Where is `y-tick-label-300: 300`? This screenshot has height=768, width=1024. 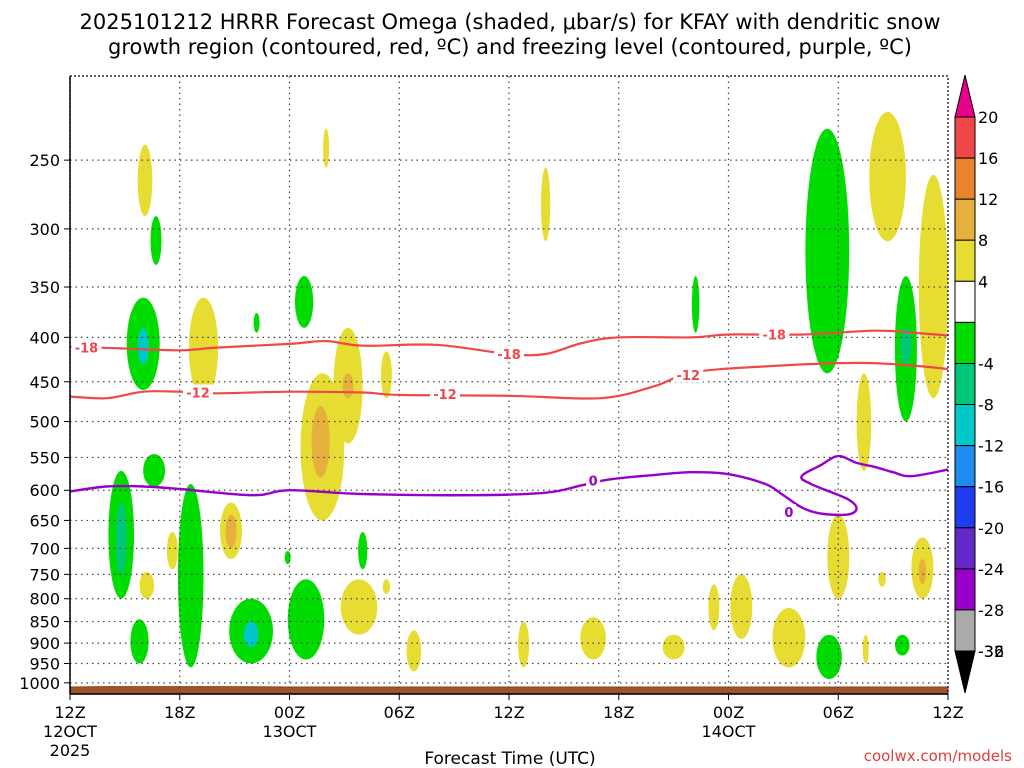
y-tick-label-300: 300 is located at coordinates (44, 229).